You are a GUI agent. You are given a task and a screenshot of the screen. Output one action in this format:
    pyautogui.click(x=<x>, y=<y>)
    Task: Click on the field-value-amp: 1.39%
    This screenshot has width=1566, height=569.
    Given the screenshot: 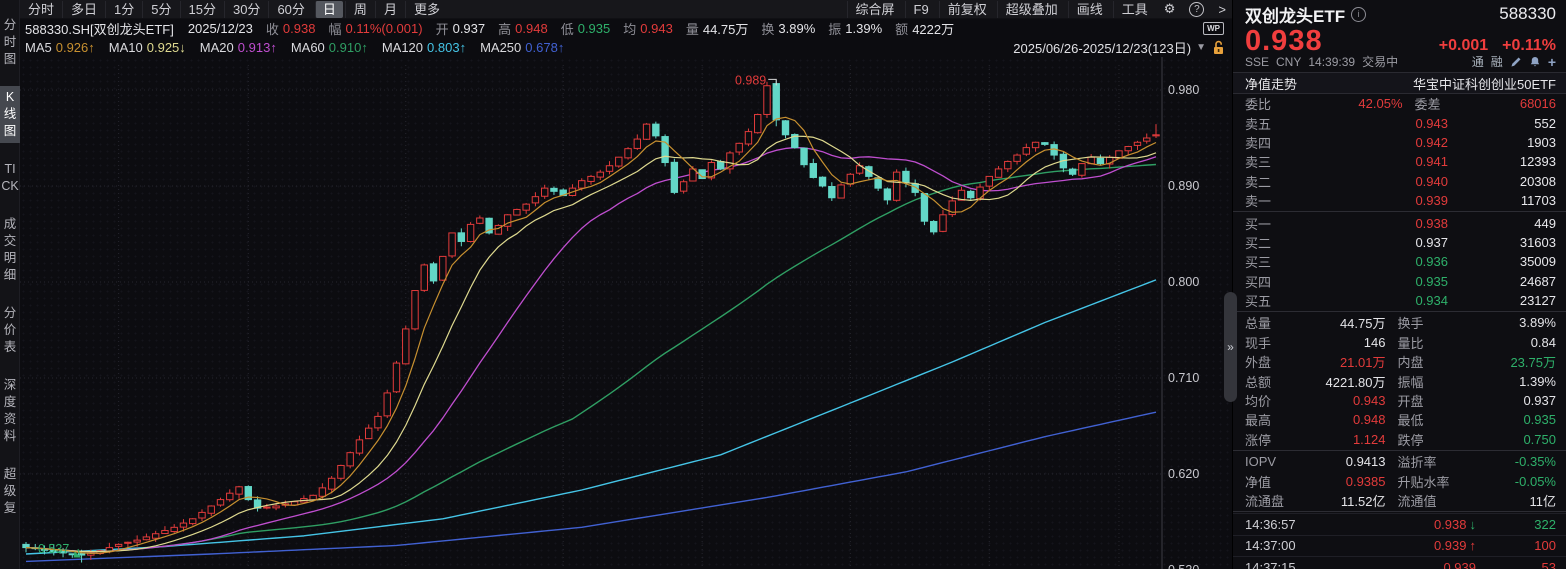 What is the action you would take?
    pyautogui.click(x=864, y=28)
    